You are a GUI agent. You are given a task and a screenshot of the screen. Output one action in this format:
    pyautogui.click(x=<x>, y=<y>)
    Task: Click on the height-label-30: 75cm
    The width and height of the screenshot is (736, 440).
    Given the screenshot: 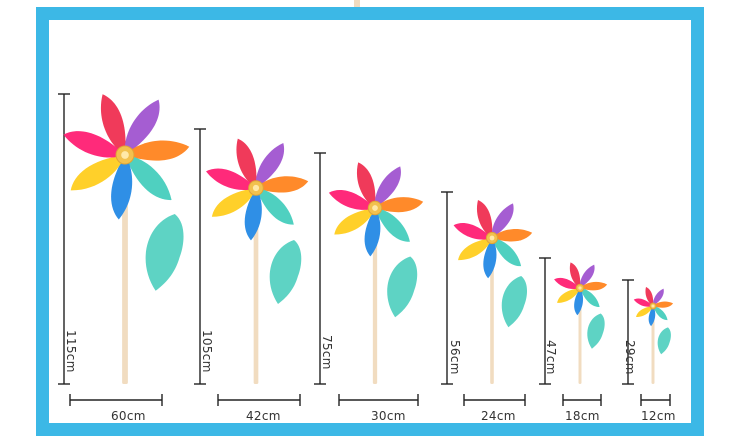 What is the action you would take?
    pyautogui.click(x=327, y=352)
    